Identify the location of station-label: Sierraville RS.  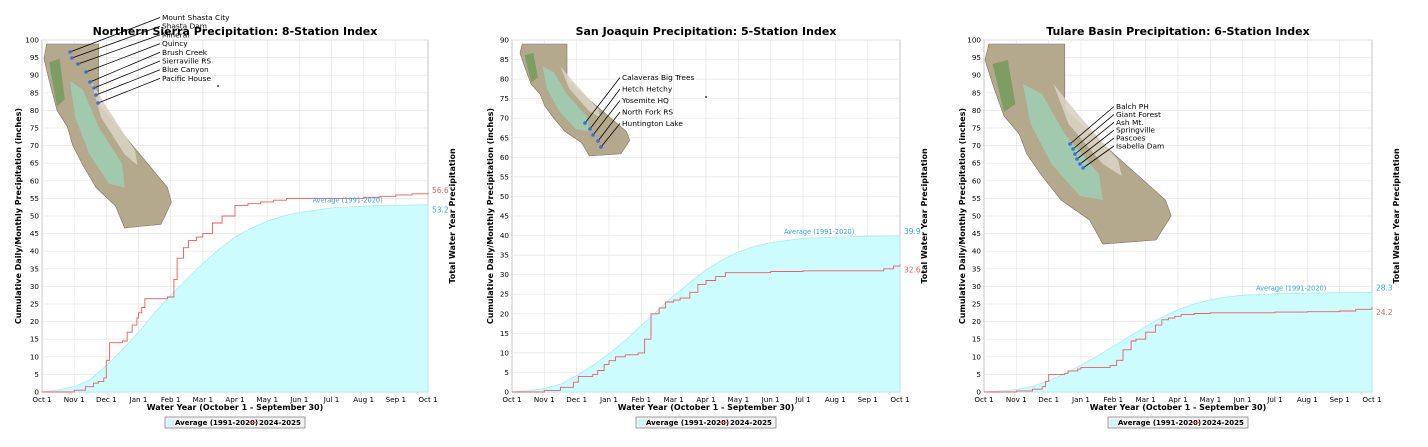
(186, 61).